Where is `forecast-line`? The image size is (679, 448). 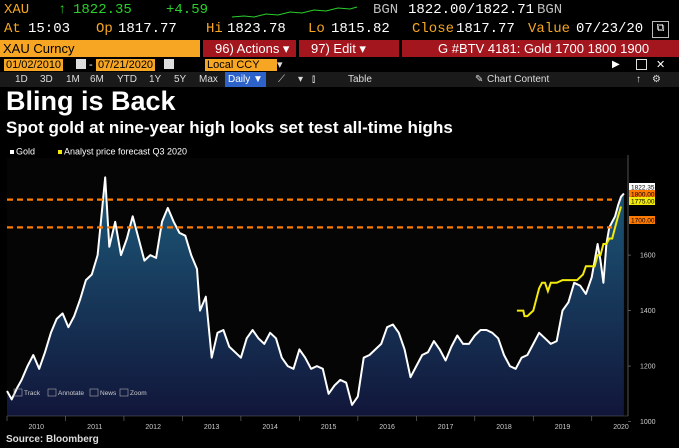
forecast-line is located at coordinates (569, 262).